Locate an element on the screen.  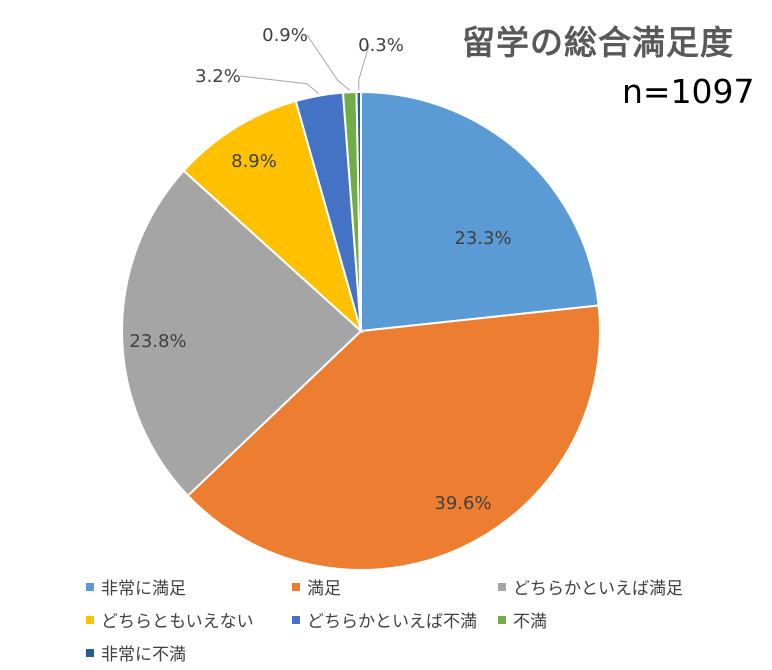
data-label-7: 0.3% is located at coordinates (381, 45).